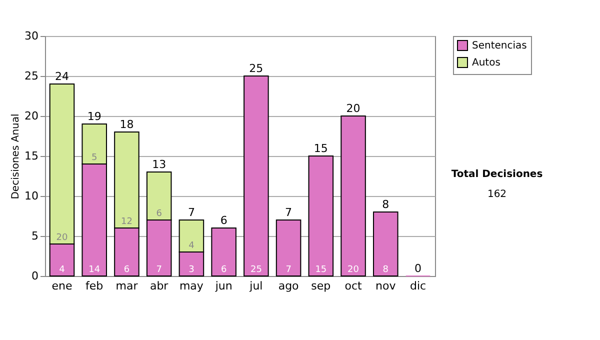 Image resolution: width=600 pixels, height=340 pixels. What do you see at coordinates (499, 46) in the screenshot?
I see `legend-label: Sentencias` at bounding box center [499, 46].